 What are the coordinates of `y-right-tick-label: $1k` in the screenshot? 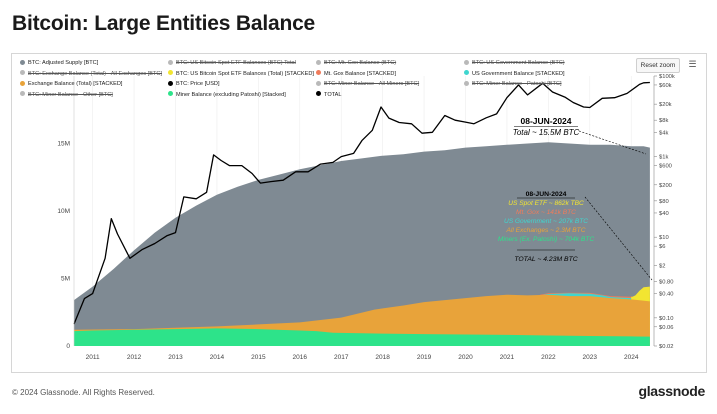 It's located at (663, 158).